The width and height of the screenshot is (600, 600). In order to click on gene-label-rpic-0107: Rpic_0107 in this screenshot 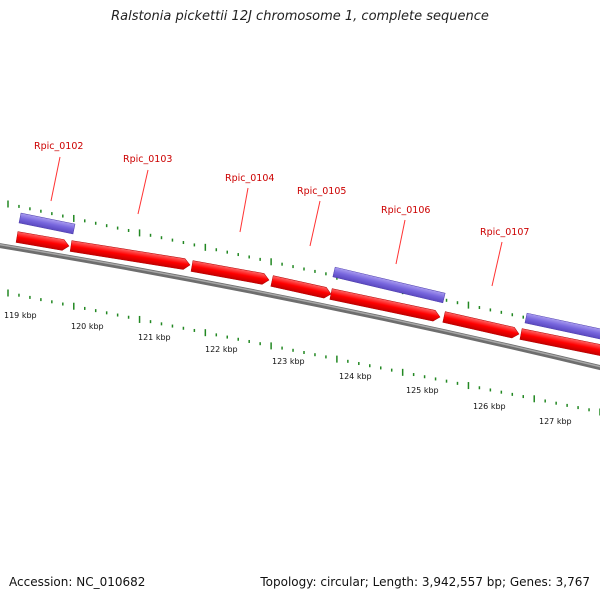, I will do `click(504, 232)`.